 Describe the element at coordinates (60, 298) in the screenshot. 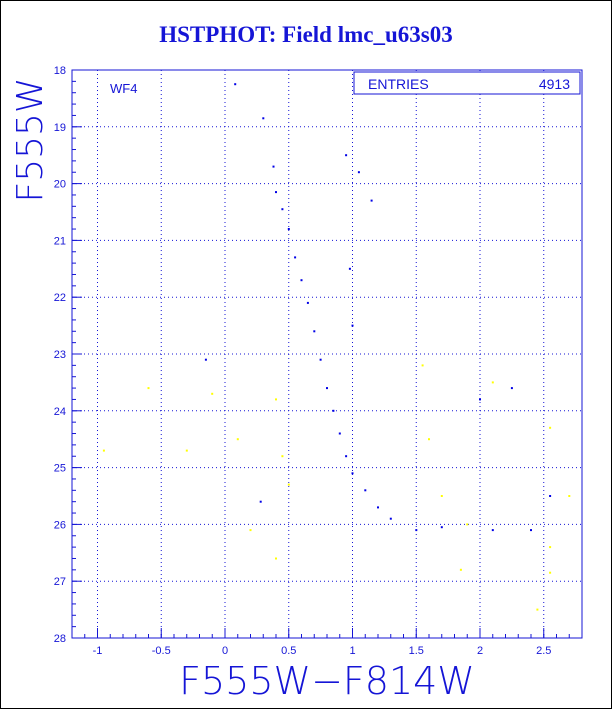

I see `y-tick-label: 22` at that location.